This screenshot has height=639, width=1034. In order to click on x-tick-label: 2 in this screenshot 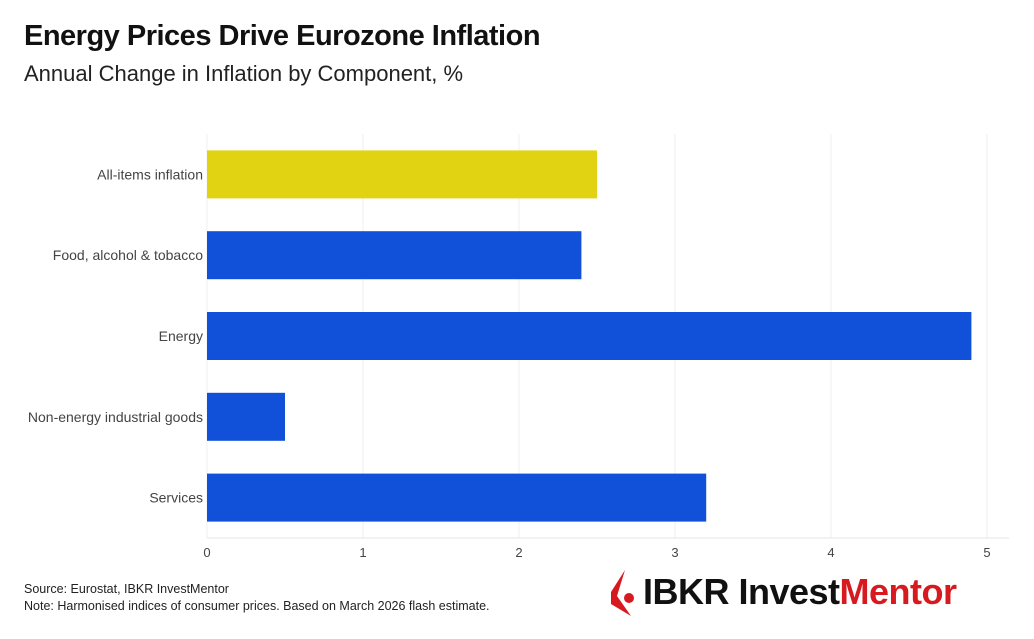, I will do `click(518, 552)`.